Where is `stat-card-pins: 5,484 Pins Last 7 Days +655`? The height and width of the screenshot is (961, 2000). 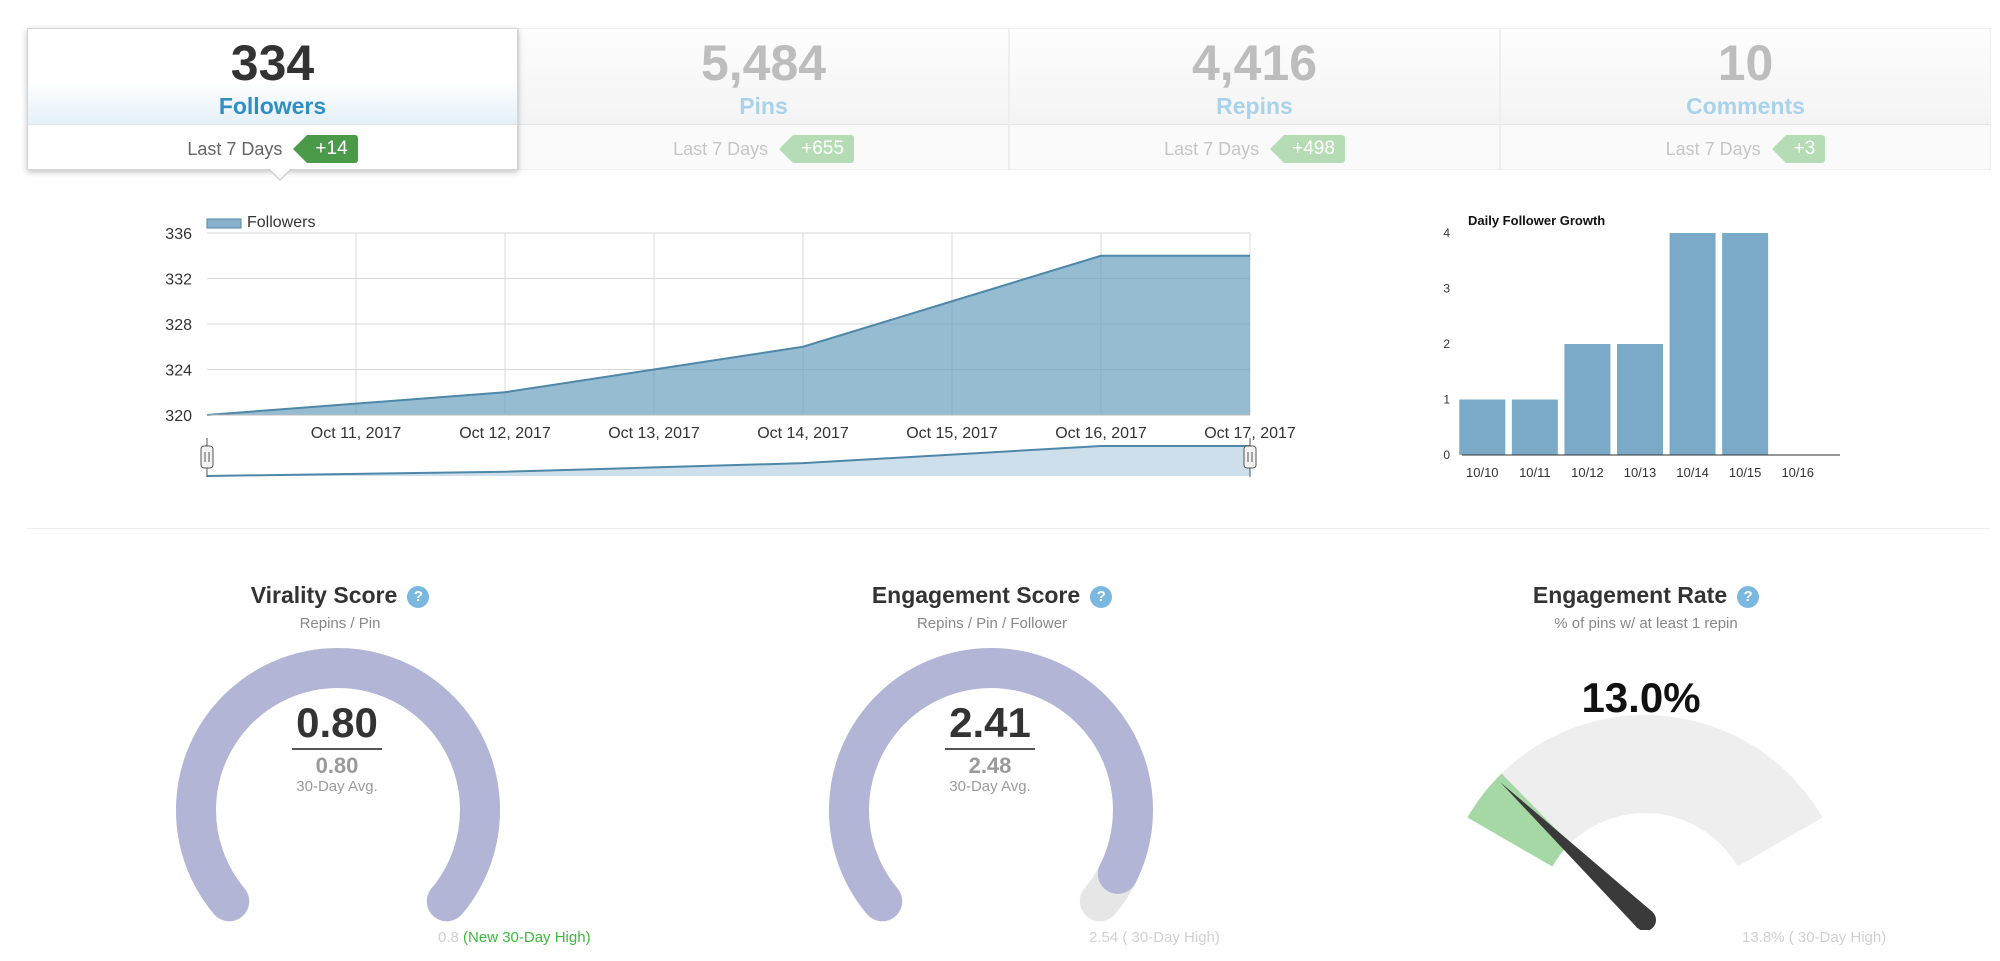 stat-card-pins: 5,484 Pins Last 7 Days +655 is located at coordinates (763, 99).